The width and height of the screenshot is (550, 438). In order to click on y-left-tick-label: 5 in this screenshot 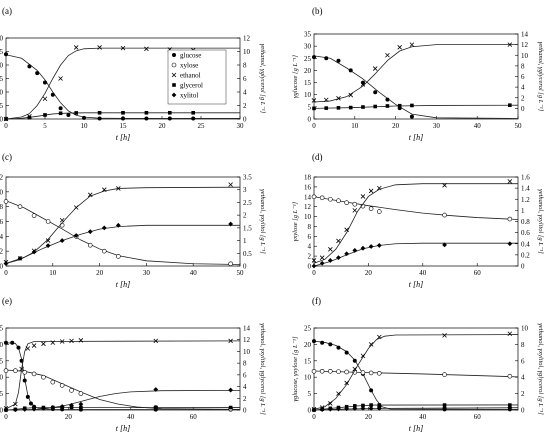, I will do `click(310, 394)`.